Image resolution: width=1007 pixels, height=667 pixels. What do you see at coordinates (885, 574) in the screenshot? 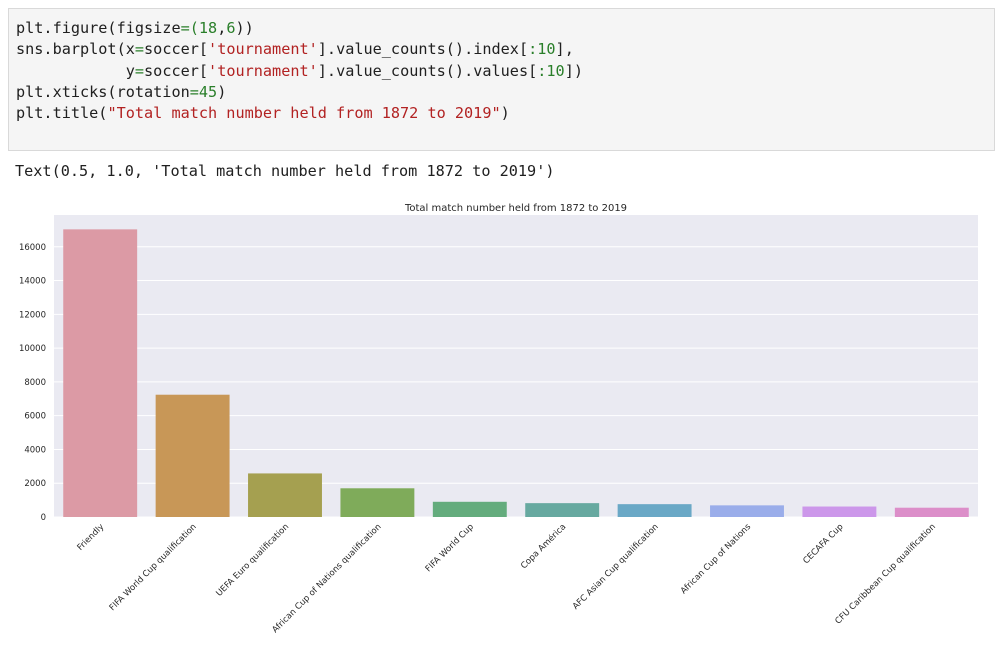
I see `x-tick-label: CFU Caribbean Cup qualification` at bounding box center [885, 574].